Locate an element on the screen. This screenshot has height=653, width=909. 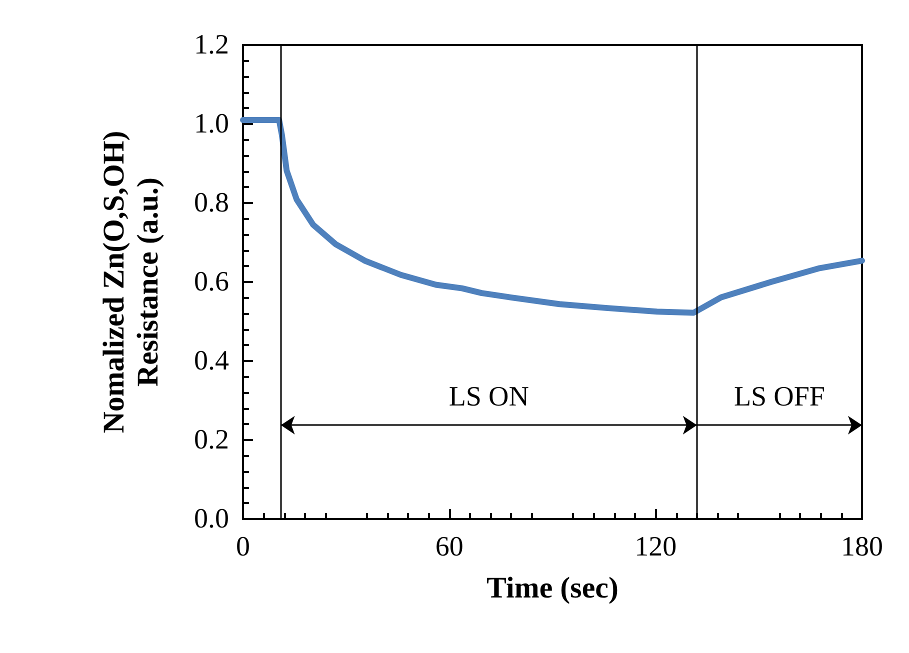
y-tick-label: 1.0 is located at coordinates (211, 124).